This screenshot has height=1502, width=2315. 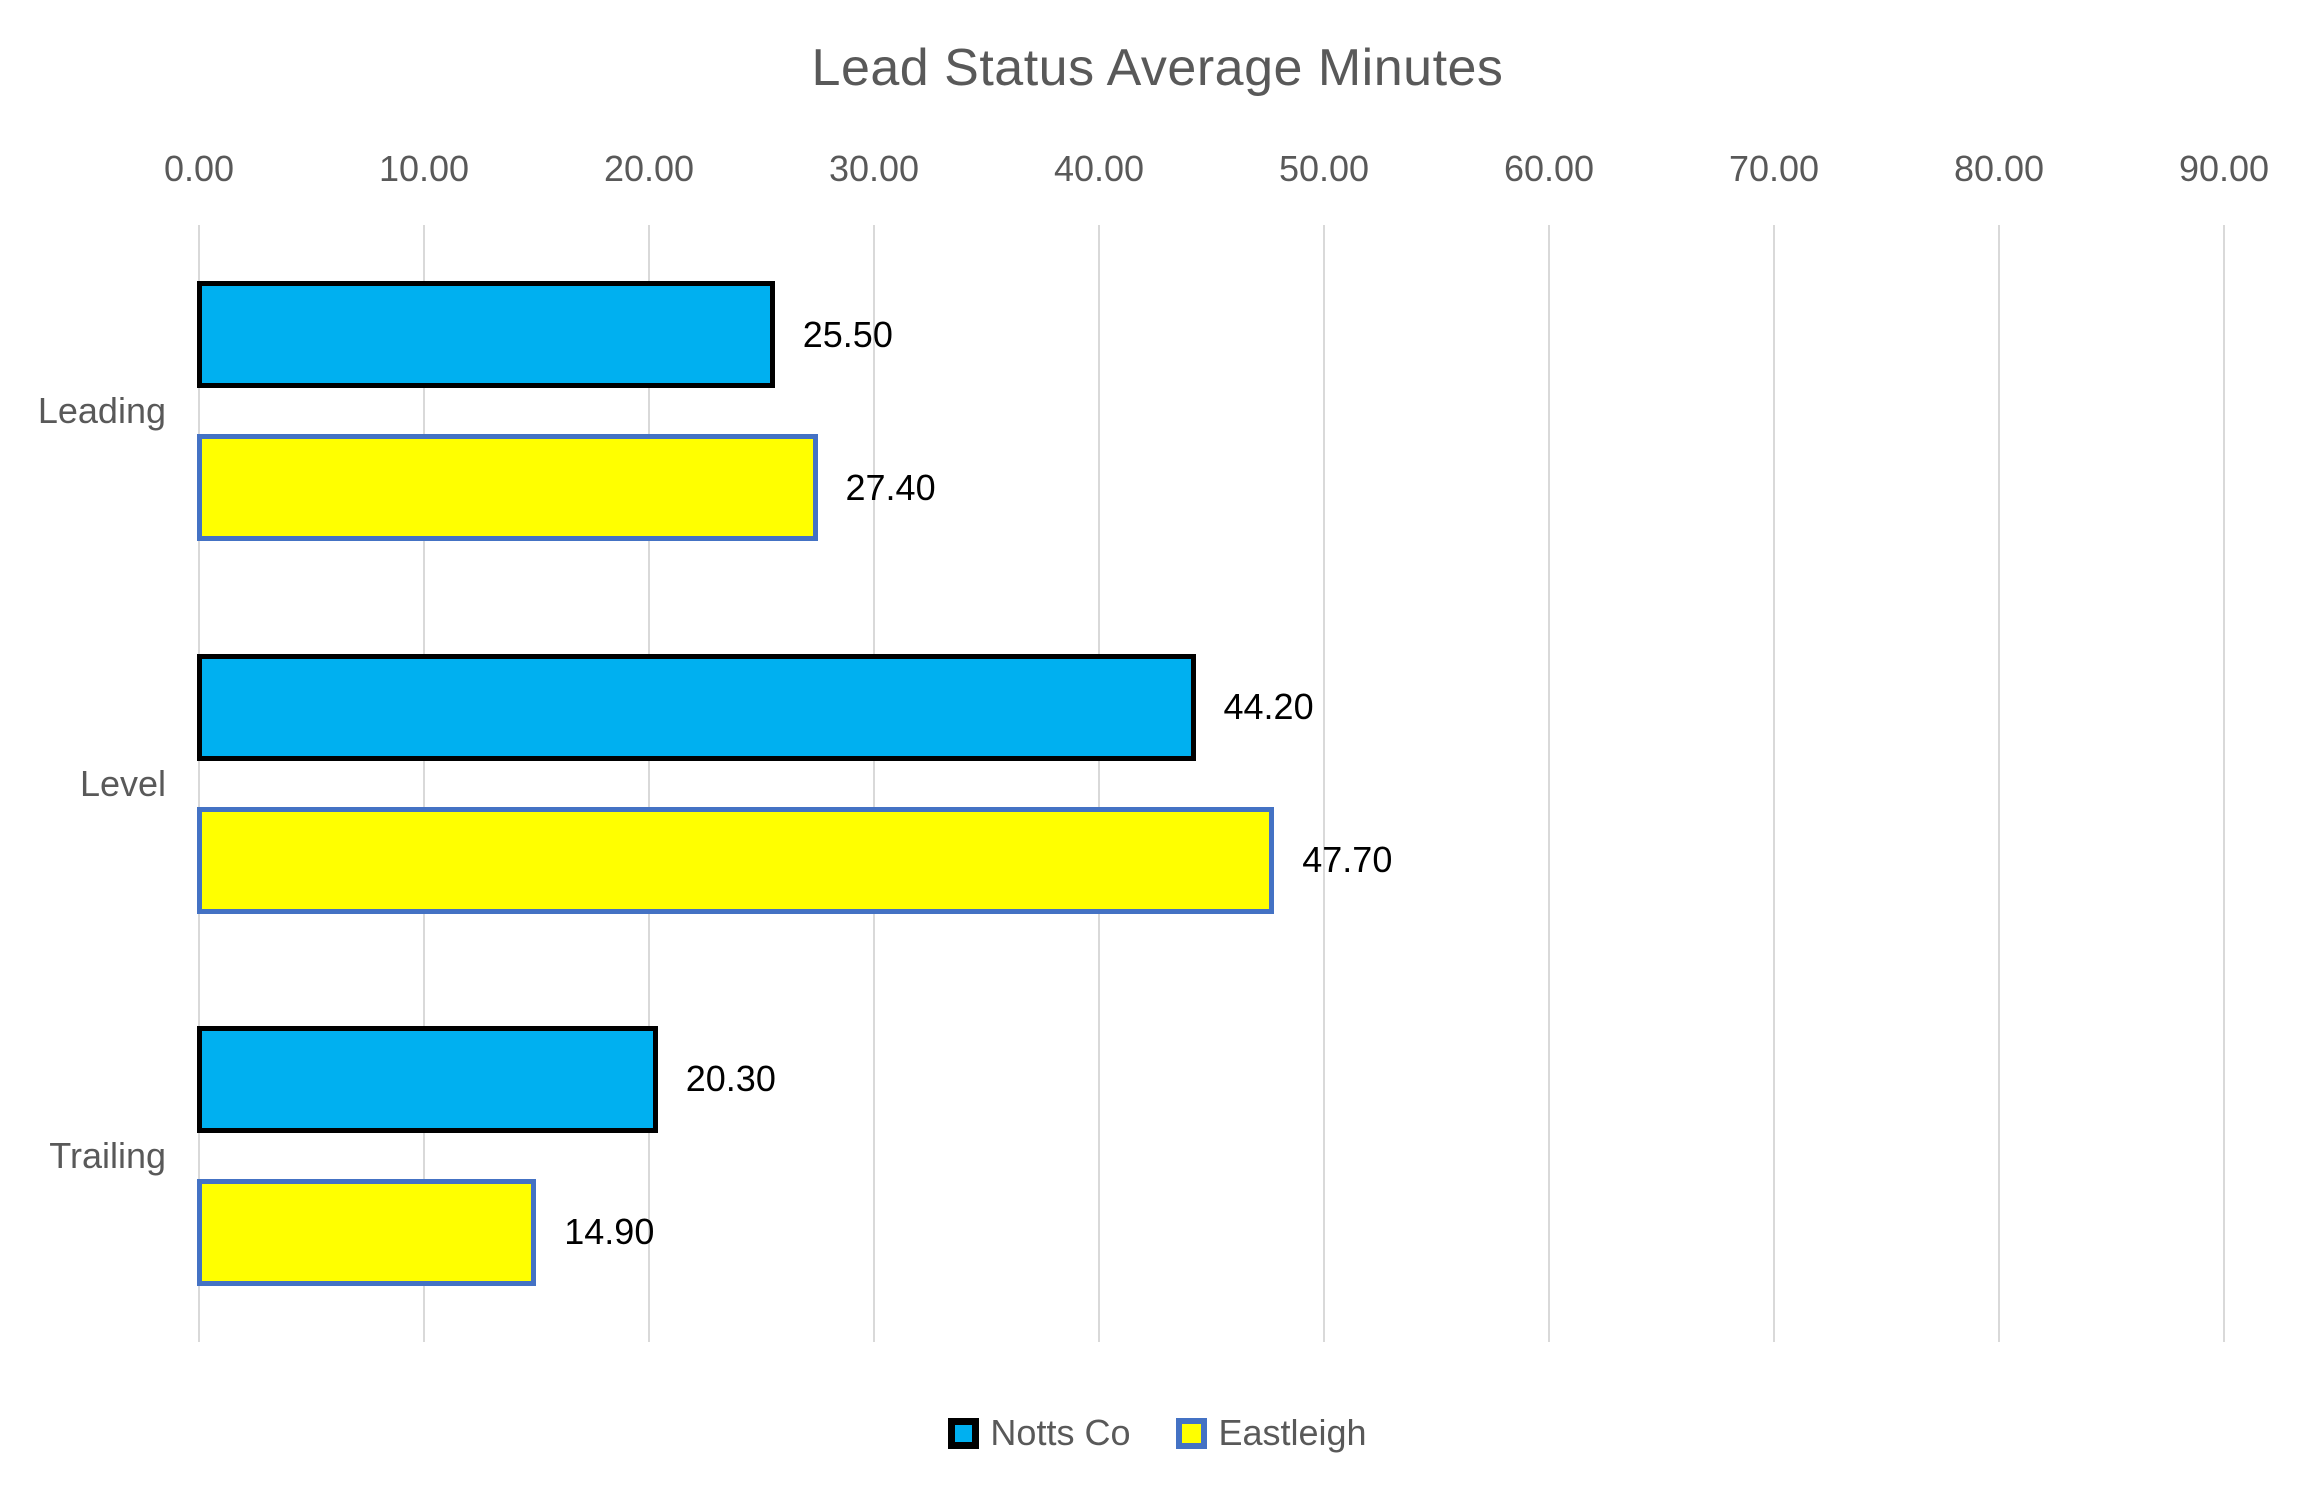 I want to click on value-label: 44.20, so click(x=1268, y=706).